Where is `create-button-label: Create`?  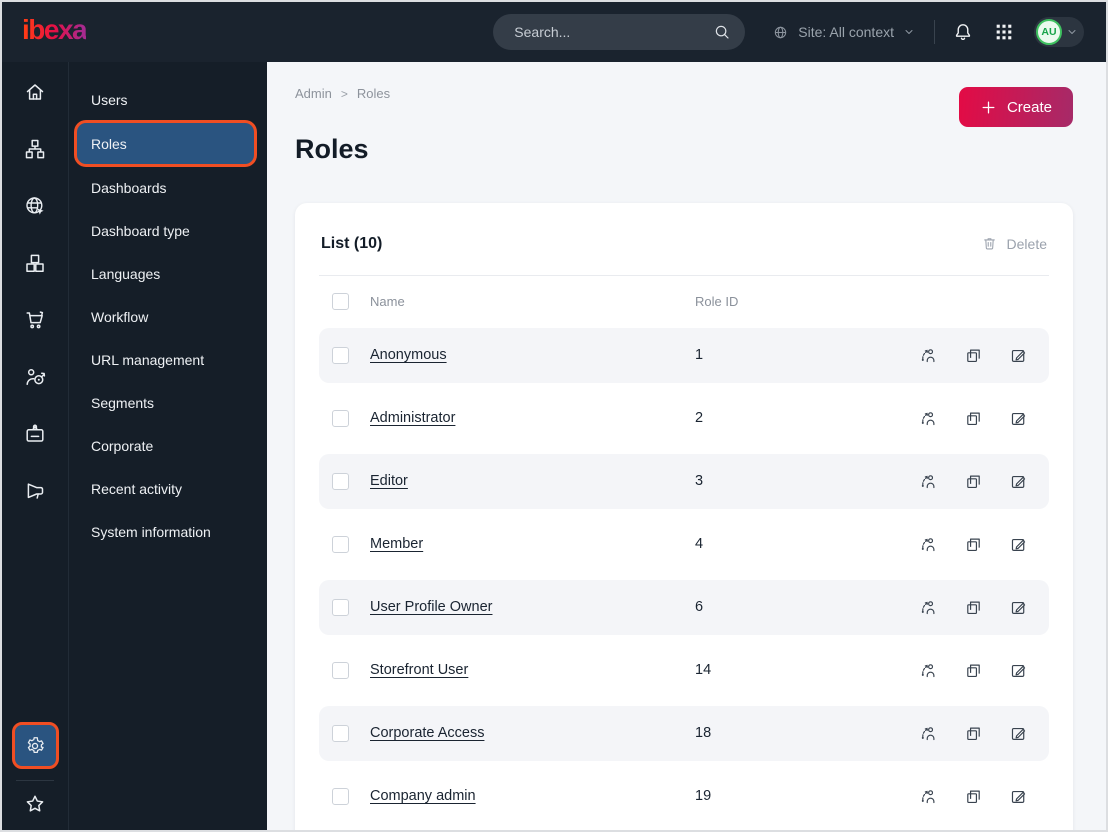 create-button-label: Create is located at coordinates (1029, 107).